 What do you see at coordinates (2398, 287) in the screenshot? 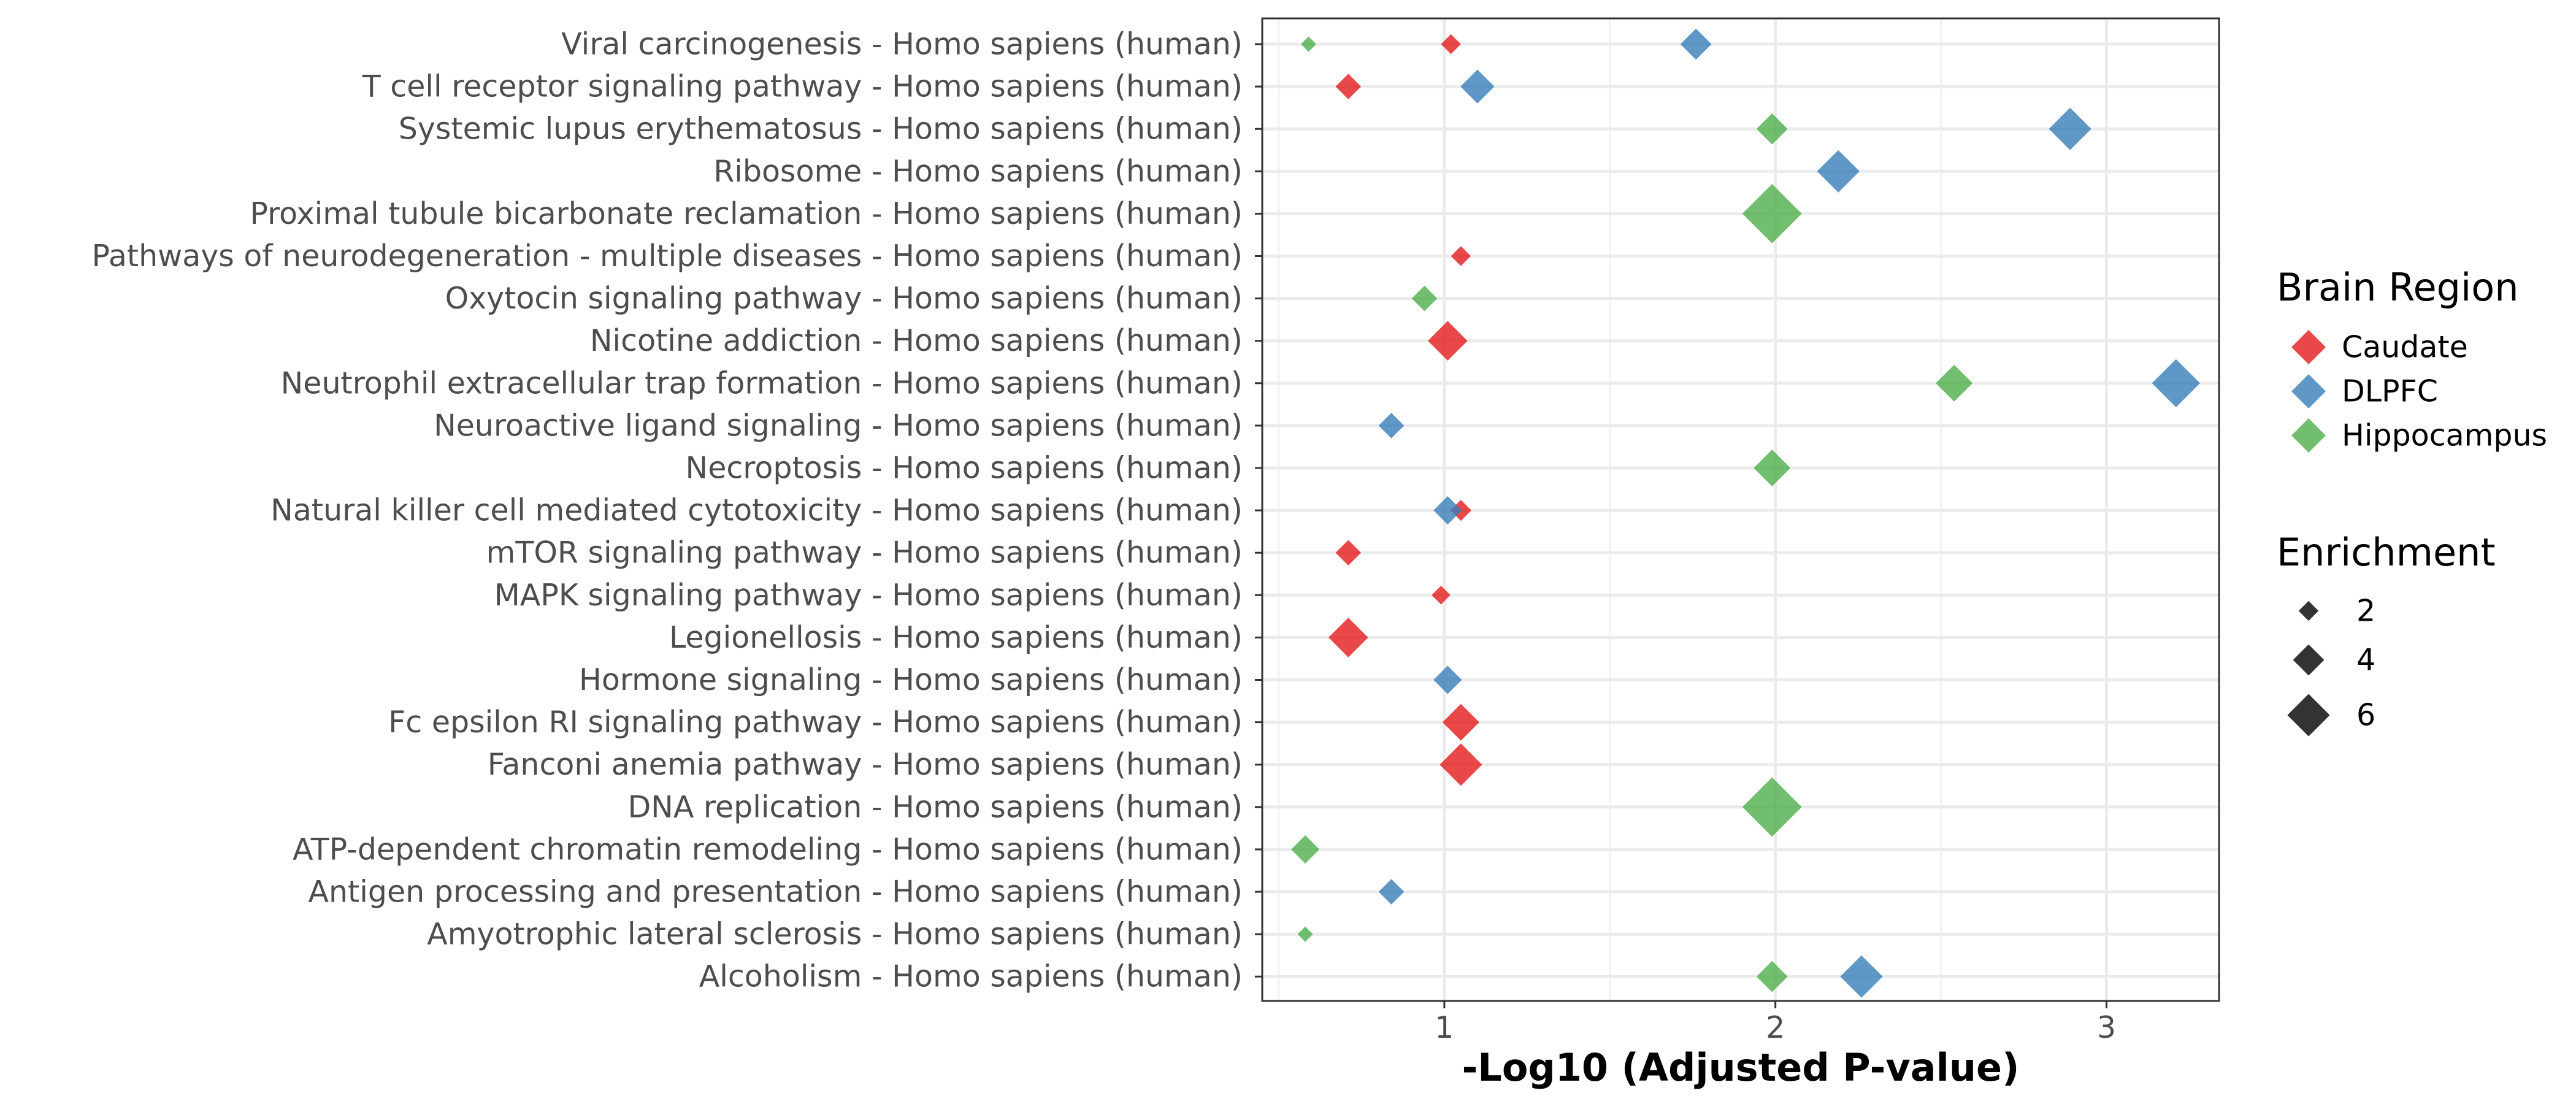
I see `legend-brain-region-title: Brain Region` at bounding box center [2398, 287].